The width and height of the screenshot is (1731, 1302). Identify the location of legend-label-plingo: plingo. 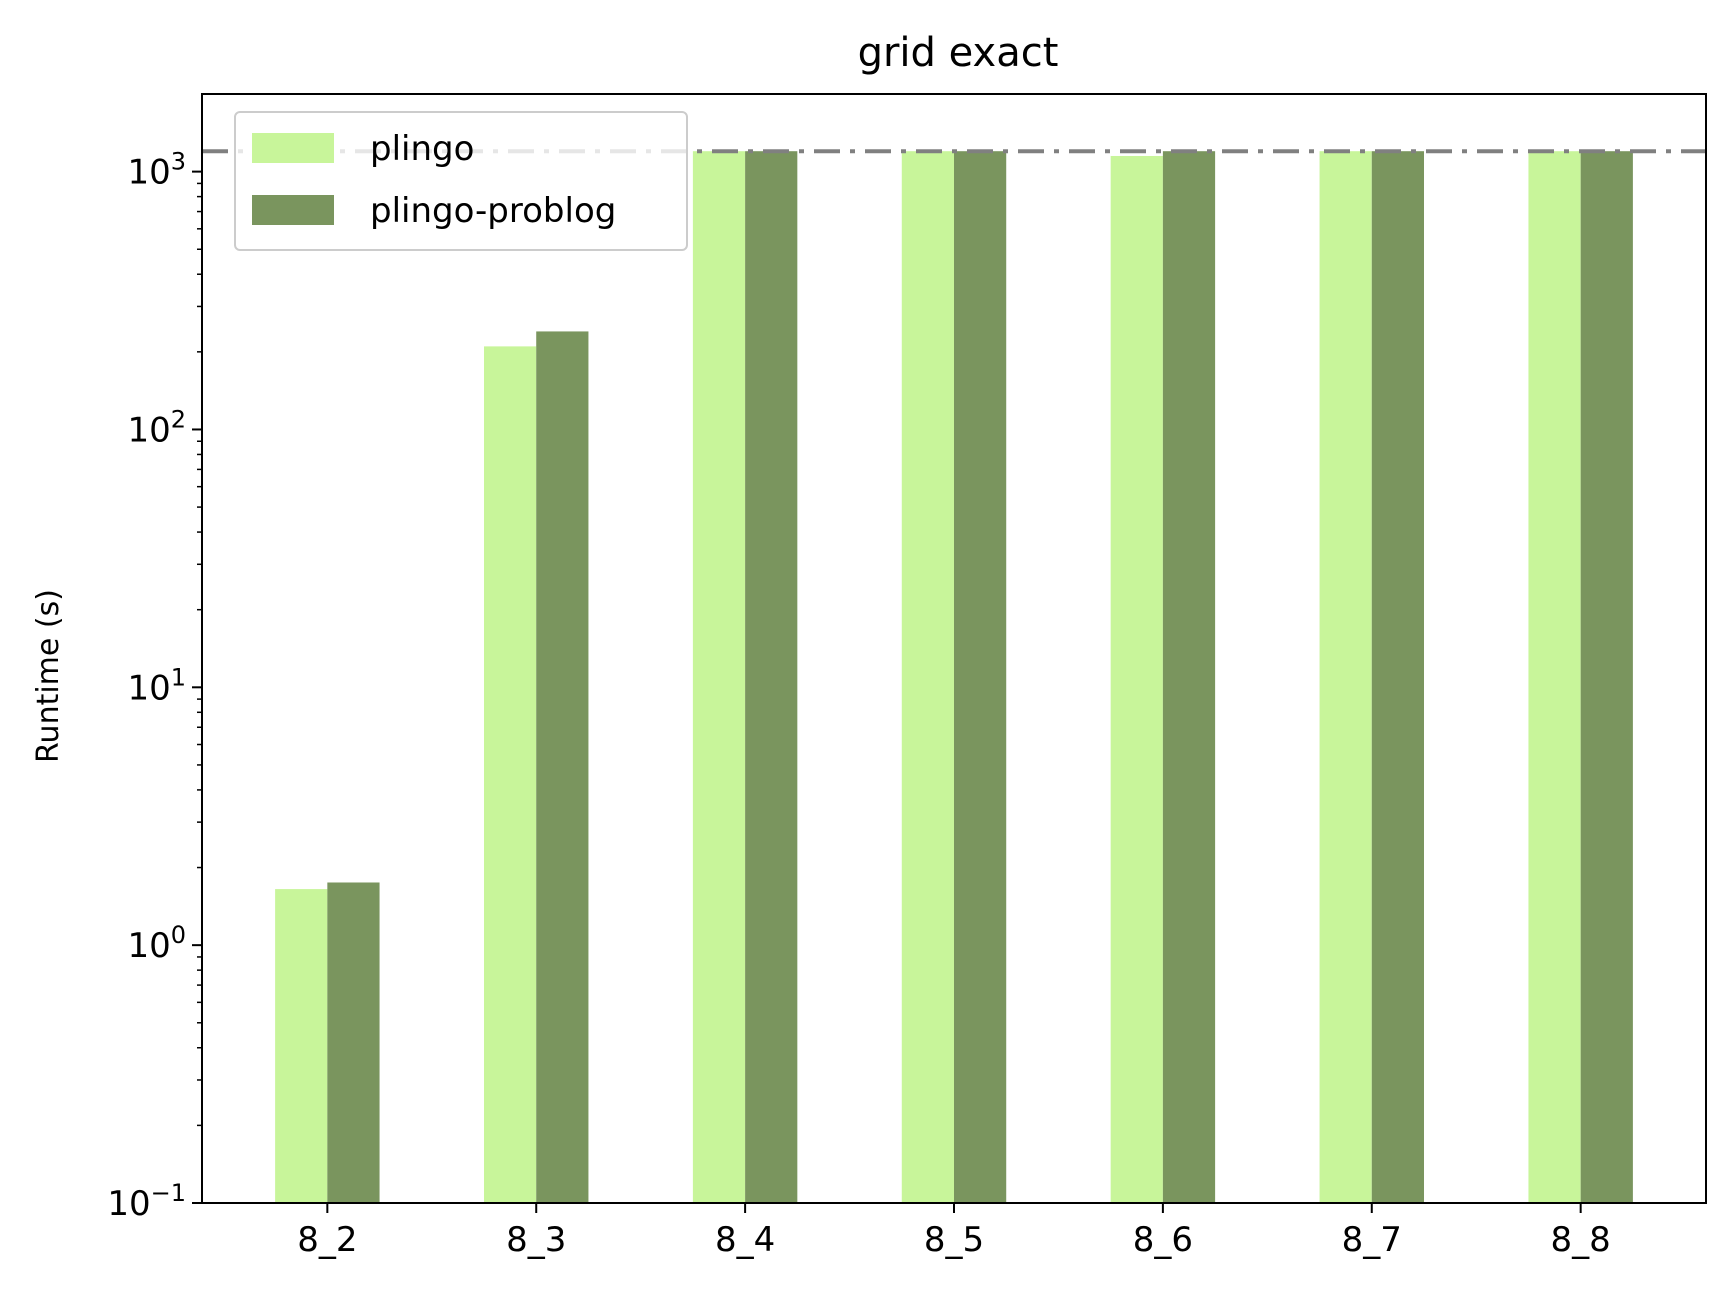
(422, 149).